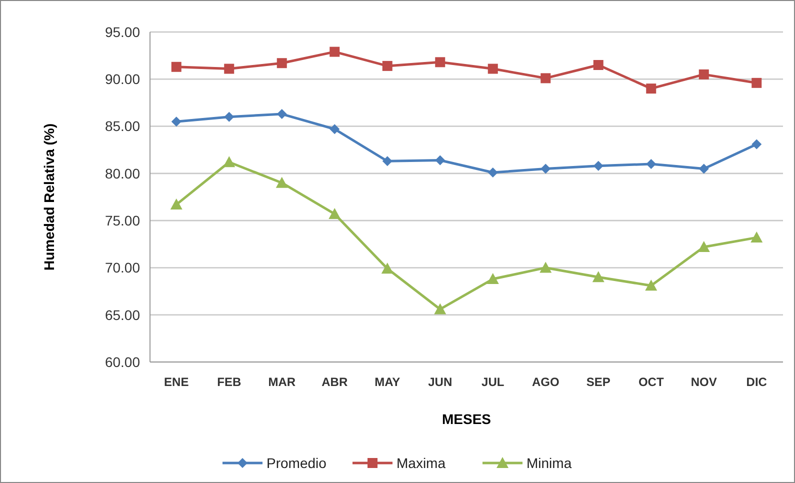  What do you see at coordinates (296, 462) in the screenshot?
I see `legend-label: Promedio` at bounding box center [296, 462].